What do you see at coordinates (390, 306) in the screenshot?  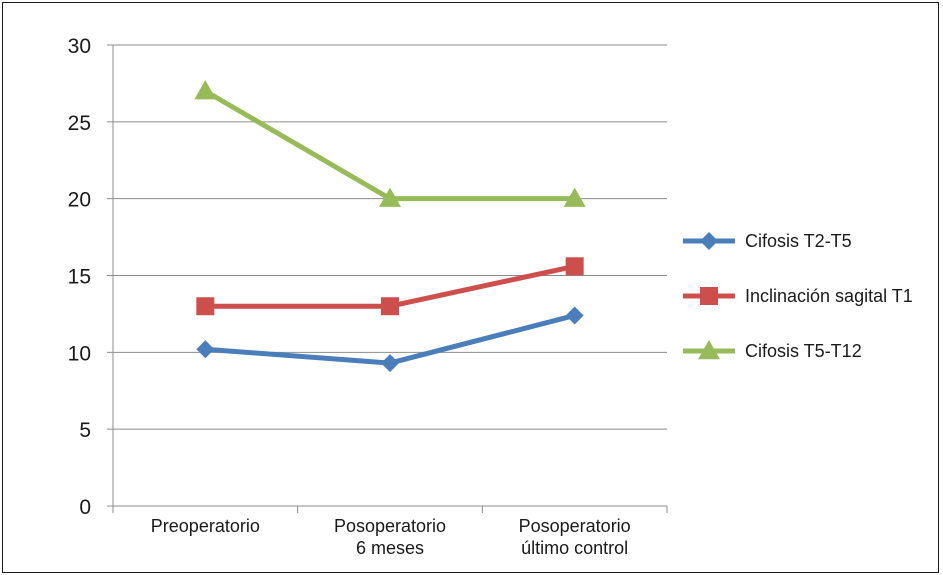 I see `data-point-s1-p1` at bounding box center [390, 306].